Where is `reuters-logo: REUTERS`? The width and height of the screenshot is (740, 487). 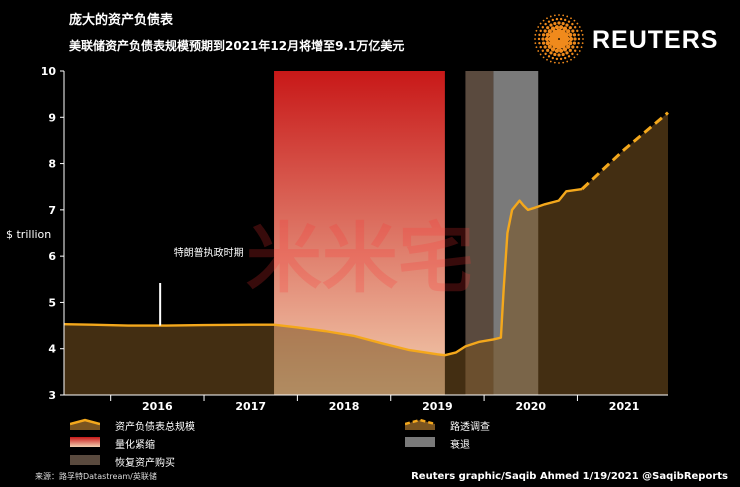 reuters-logo: REUTERS is located at coordinates (627, 39).